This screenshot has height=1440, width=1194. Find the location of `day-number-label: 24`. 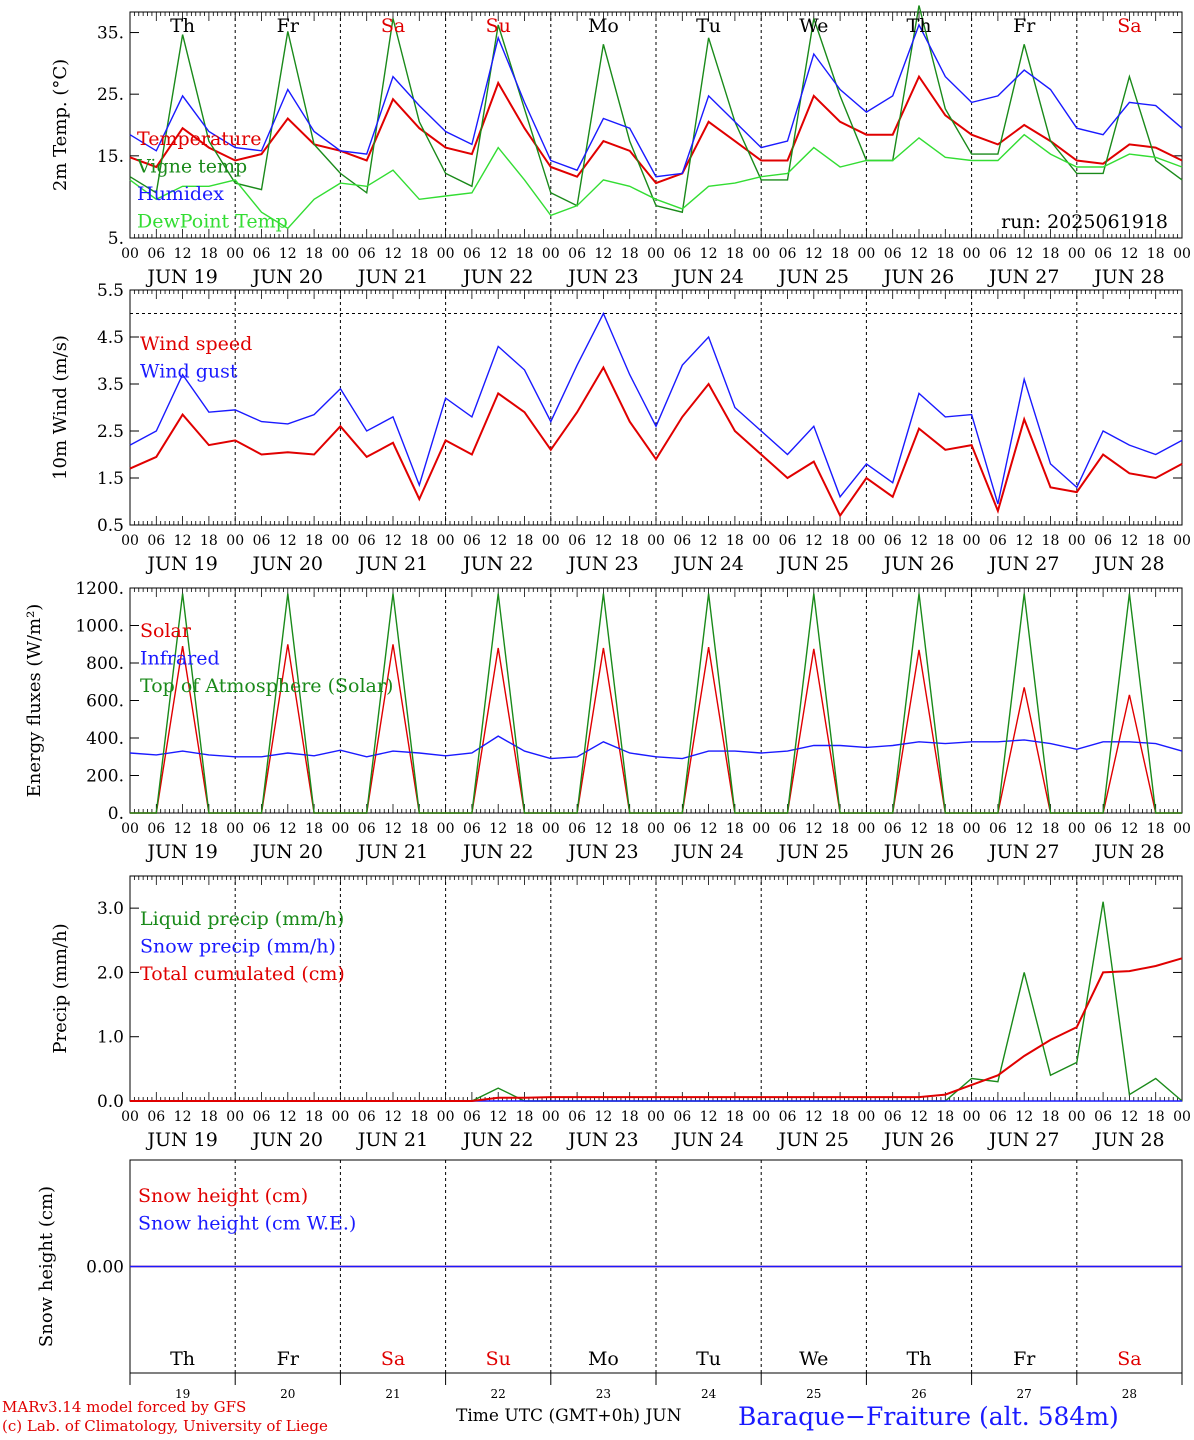

day-number-label: 24 is located at coordinates (709, 1394).